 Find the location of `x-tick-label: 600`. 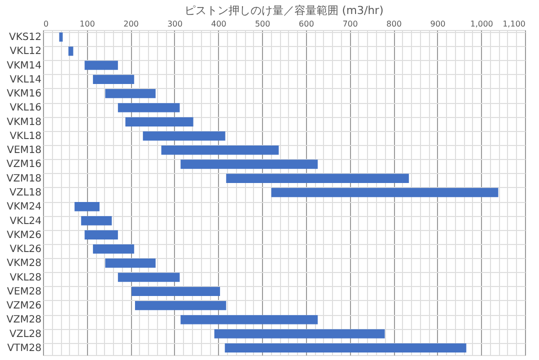

x-tick-label: 600 is located at coordinates (306, 24).